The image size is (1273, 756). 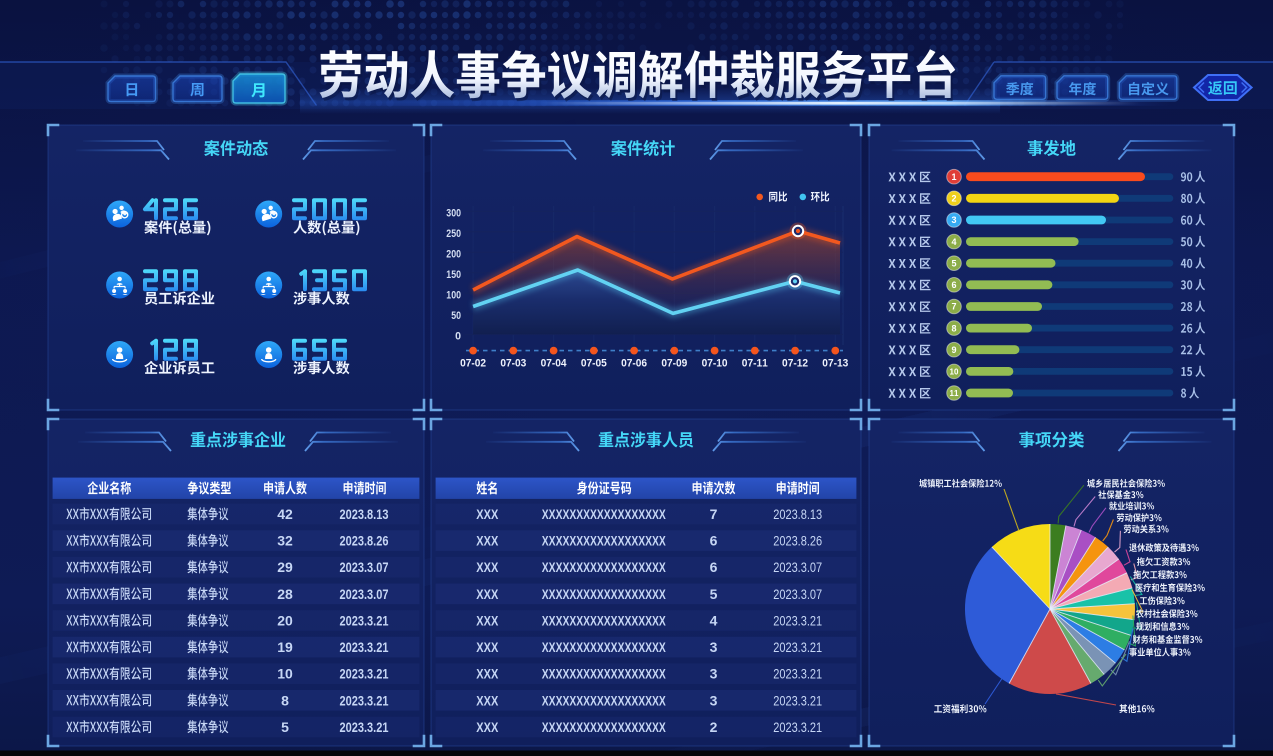 I want to click on svg-text: 07-04, so click(x=554, y=363).